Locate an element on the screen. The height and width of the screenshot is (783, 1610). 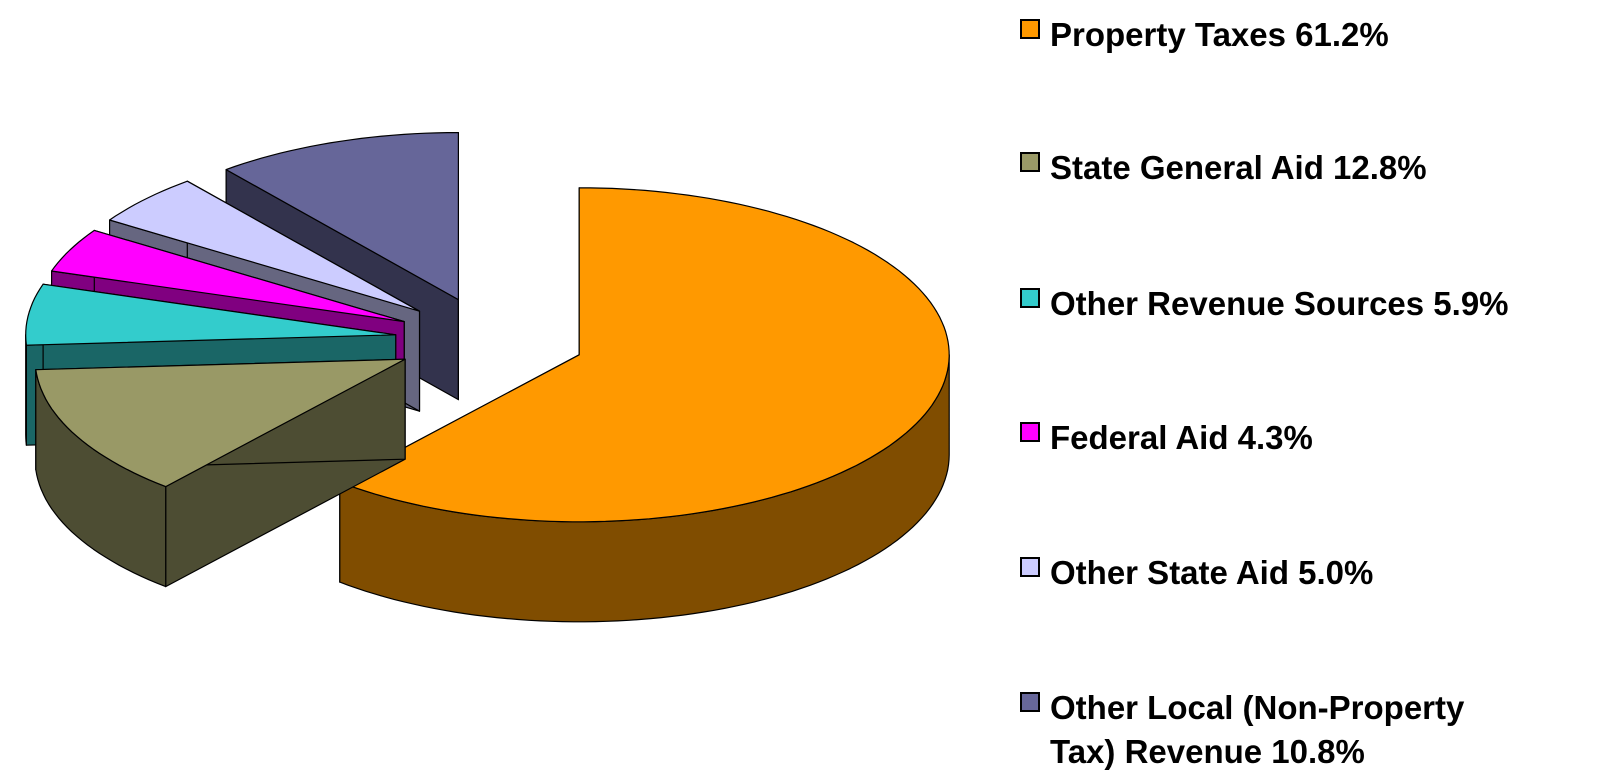
legend-item: Federal Aid 4.3% is located at coordinates (1285, 438).